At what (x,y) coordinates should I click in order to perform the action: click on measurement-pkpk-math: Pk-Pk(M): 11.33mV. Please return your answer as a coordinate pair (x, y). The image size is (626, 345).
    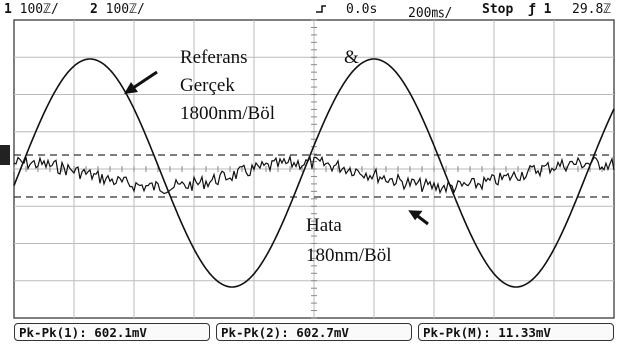
    Looking at the image, I should click on (516, 332).